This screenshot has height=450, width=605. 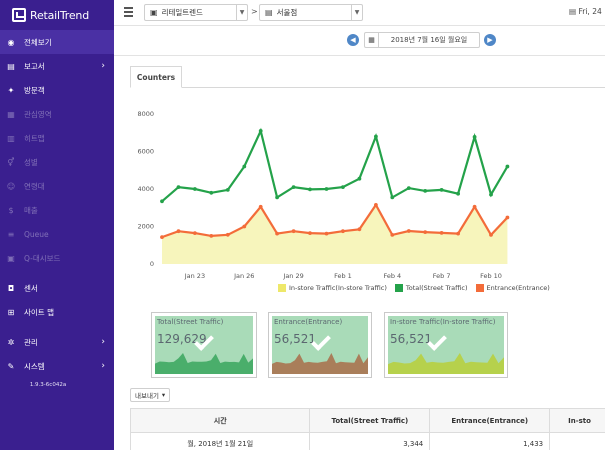 I want to click on sidebar-item: $ 매출, so click(x=57, y=210).